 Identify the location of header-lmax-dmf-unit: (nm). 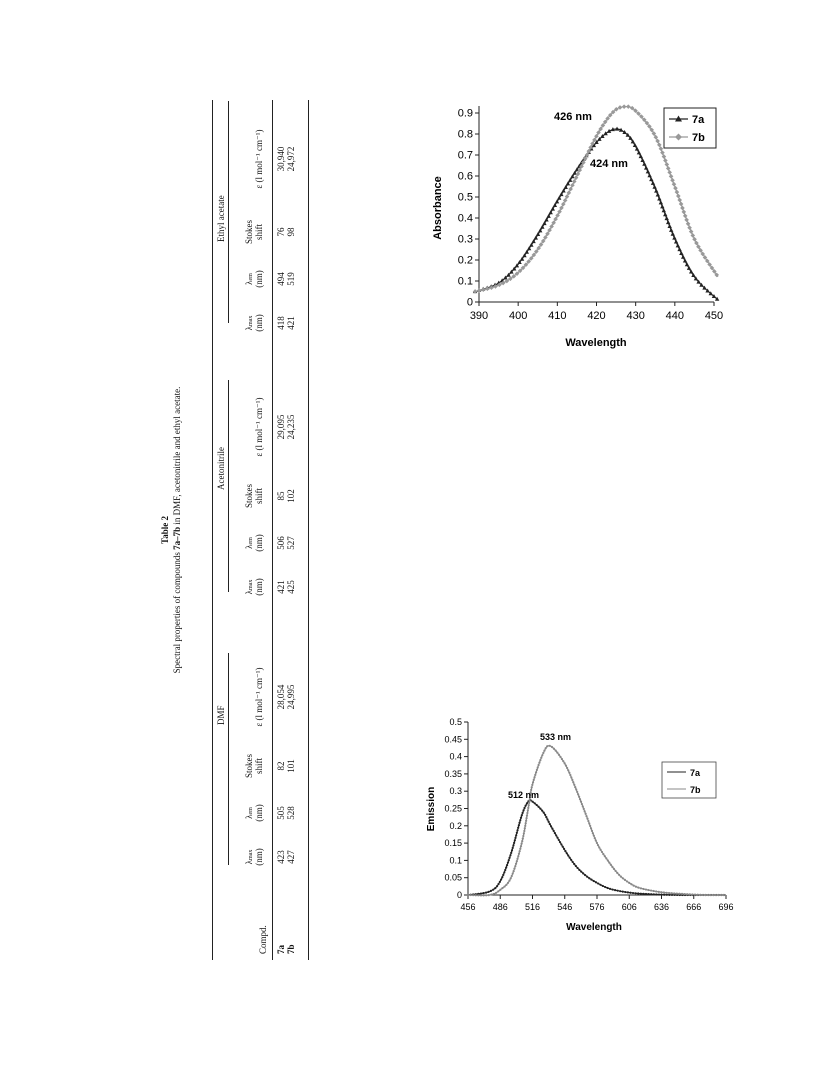
(259, 857).